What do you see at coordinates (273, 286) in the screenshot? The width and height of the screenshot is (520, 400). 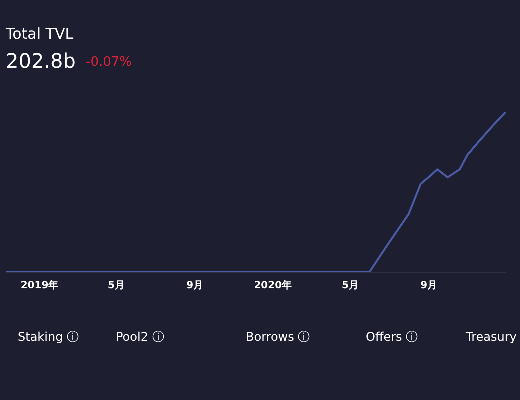 I see `x-tick-label: 2020年` at bounding box center [273, 286].